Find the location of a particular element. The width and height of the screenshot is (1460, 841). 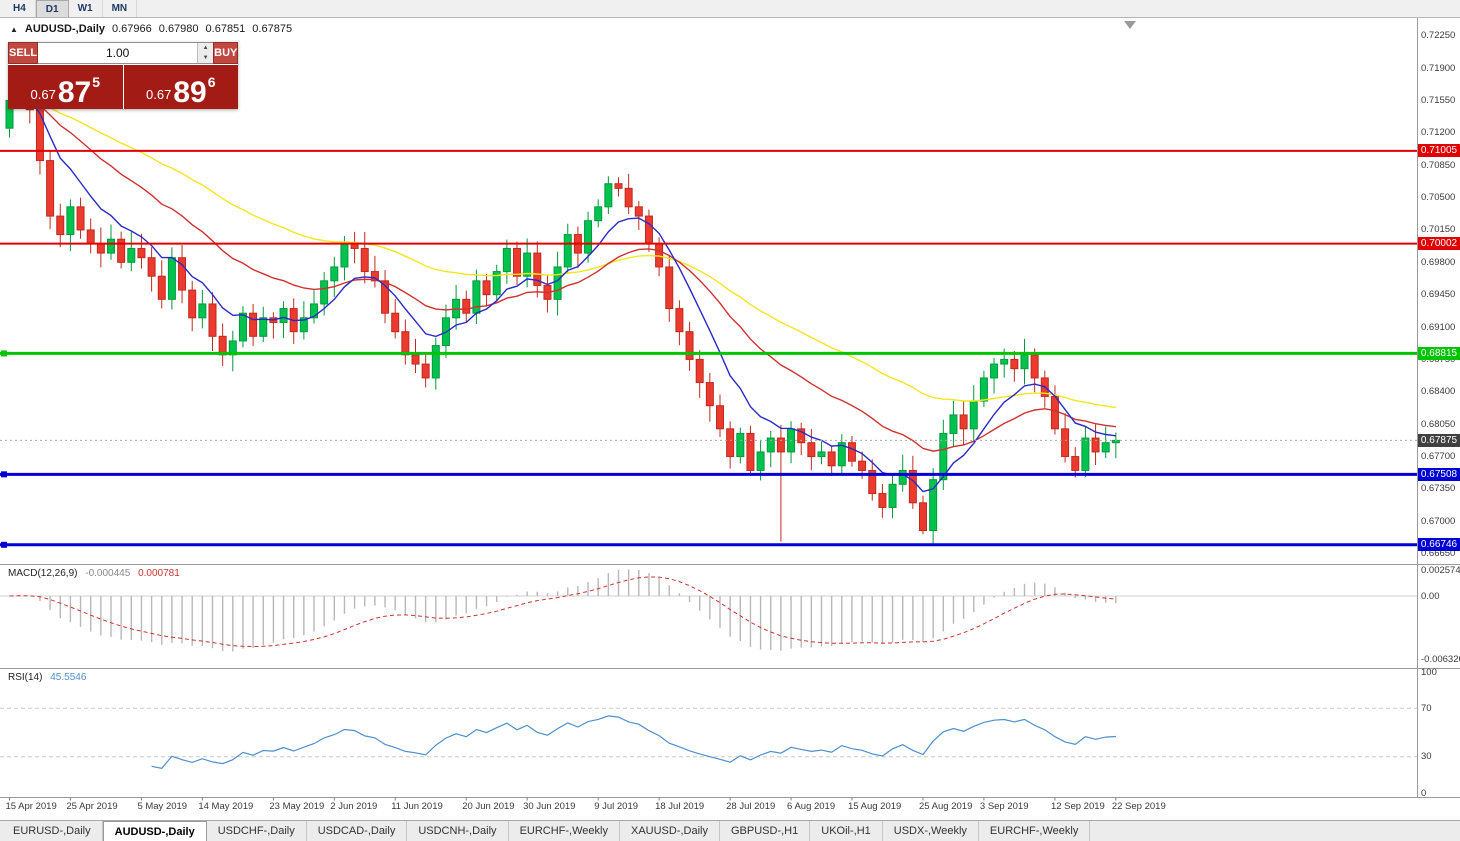

chart-symbol-label: AUDUSD-,Daily is located at coordinates (64, 29).